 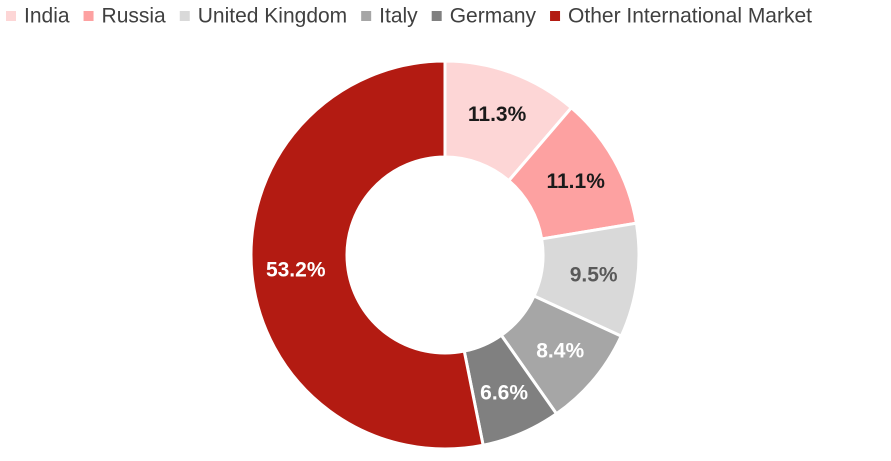 I want to click on legend-label: Germany, so click(x=493, y=16).